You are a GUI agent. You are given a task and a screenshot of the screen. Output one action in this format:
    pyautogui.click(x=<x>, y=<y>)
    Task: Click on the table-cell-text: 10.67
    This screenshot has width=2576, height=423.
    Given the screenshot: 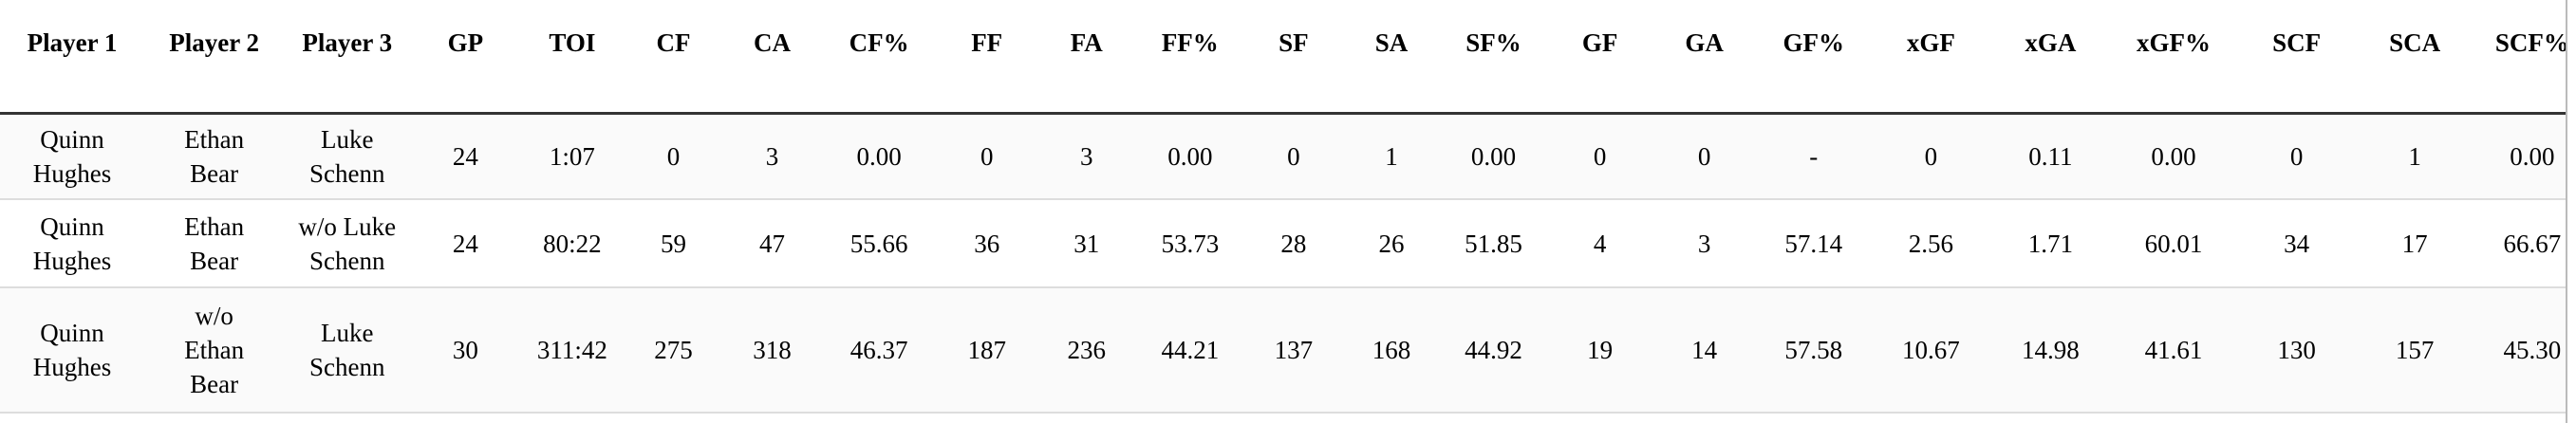 What is the action you would take?
    pyautogui.click(x=1930, y=350)
    